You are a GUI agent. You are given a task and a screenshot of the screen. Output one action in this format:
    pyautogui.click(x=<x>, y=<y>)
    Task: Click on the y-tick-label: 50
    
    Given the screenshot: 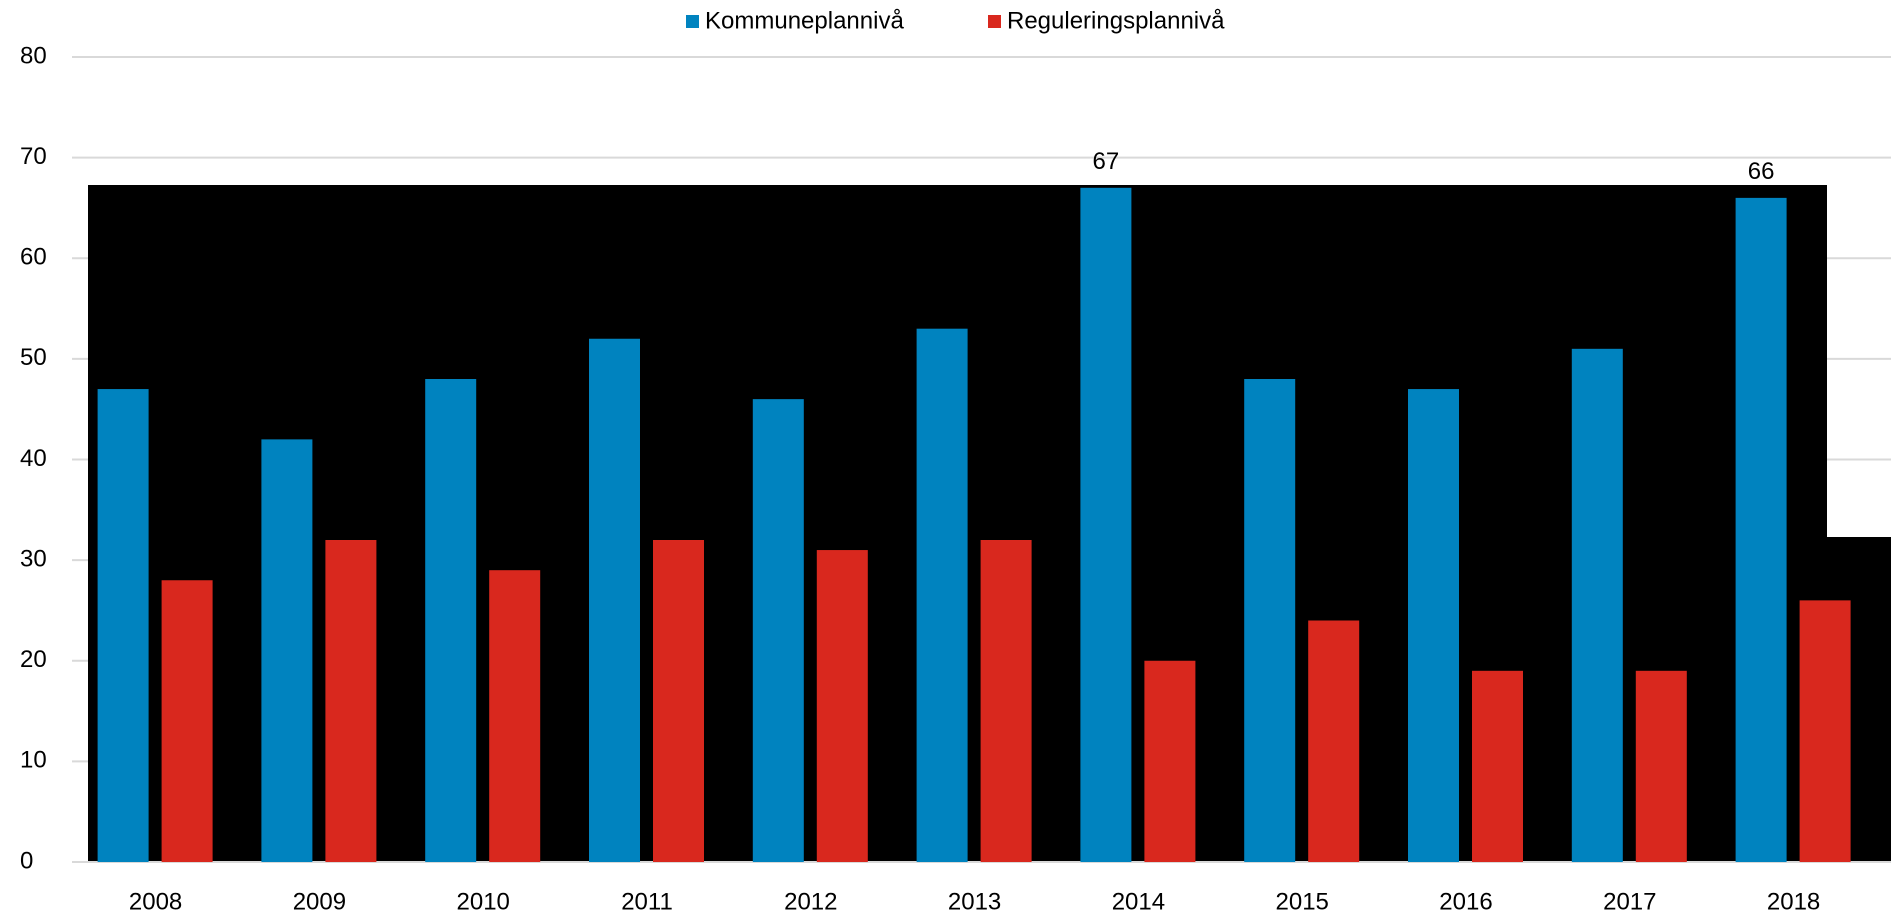 What is the action you would take?
    pyautogui.click(x=33, y=357)
    